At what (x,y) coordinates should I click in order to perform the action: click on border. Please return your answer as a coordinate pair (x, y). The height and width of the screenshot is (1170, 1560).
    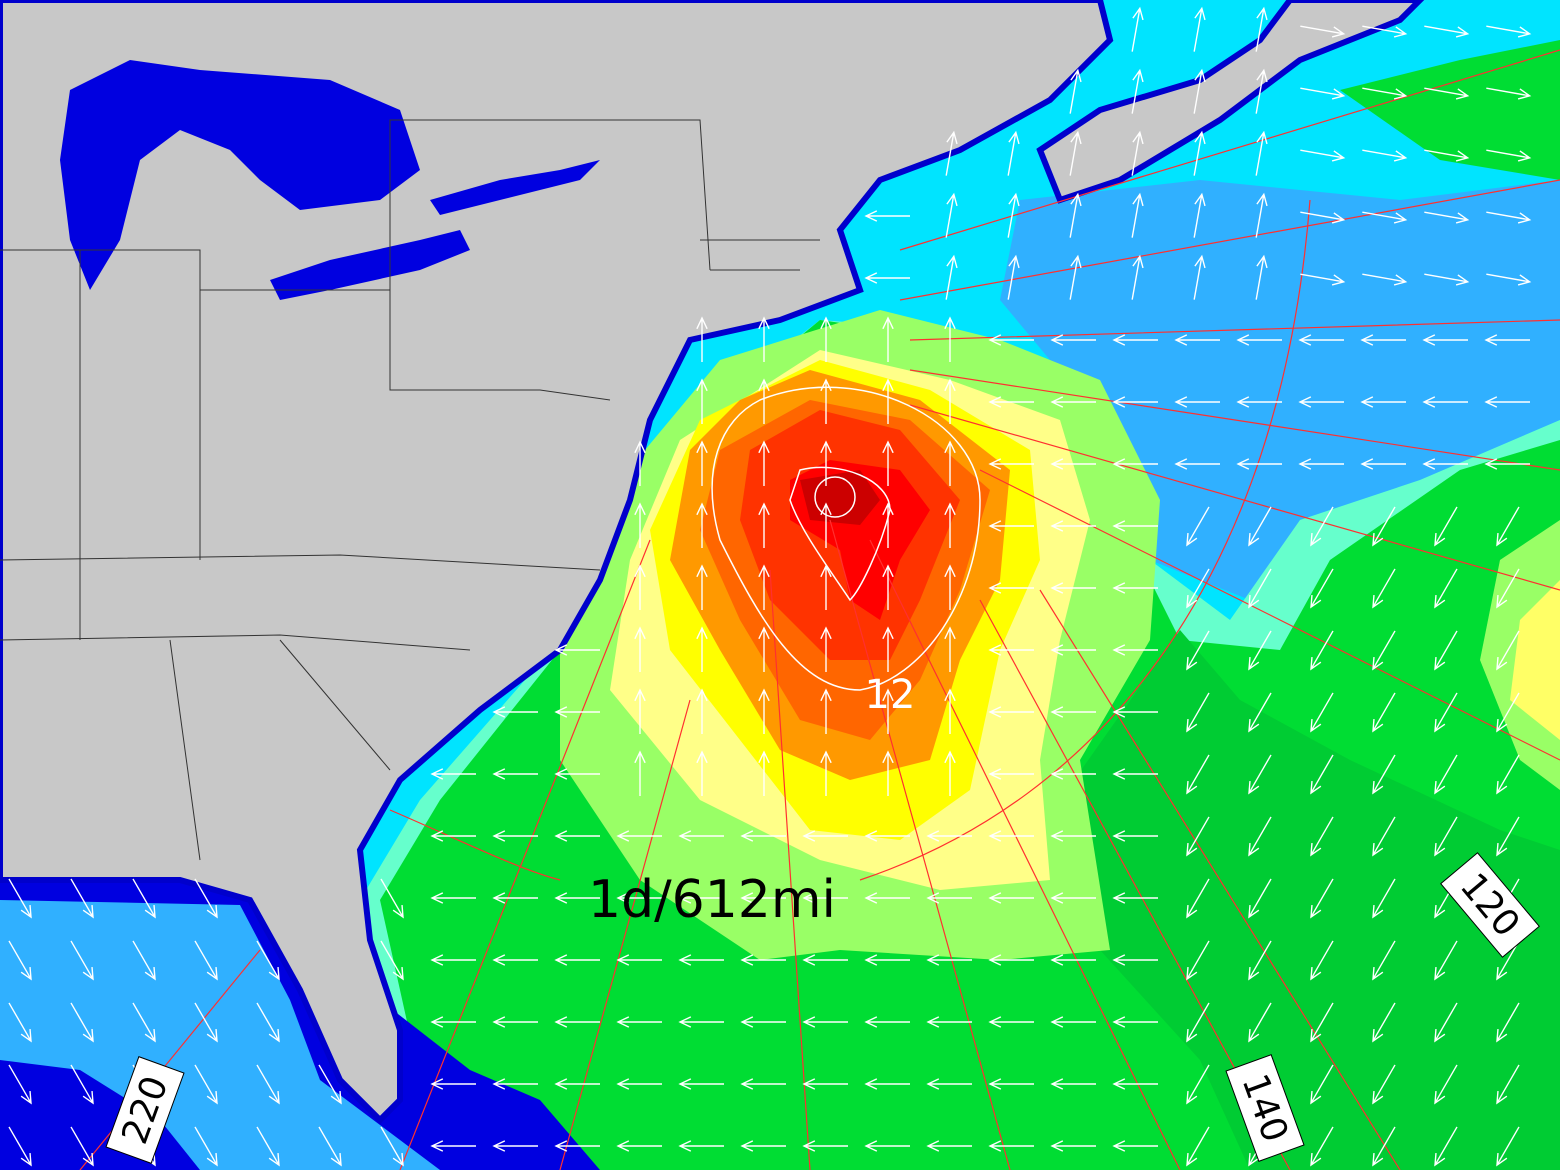
    Looking at the image, I should click on (300, 562).